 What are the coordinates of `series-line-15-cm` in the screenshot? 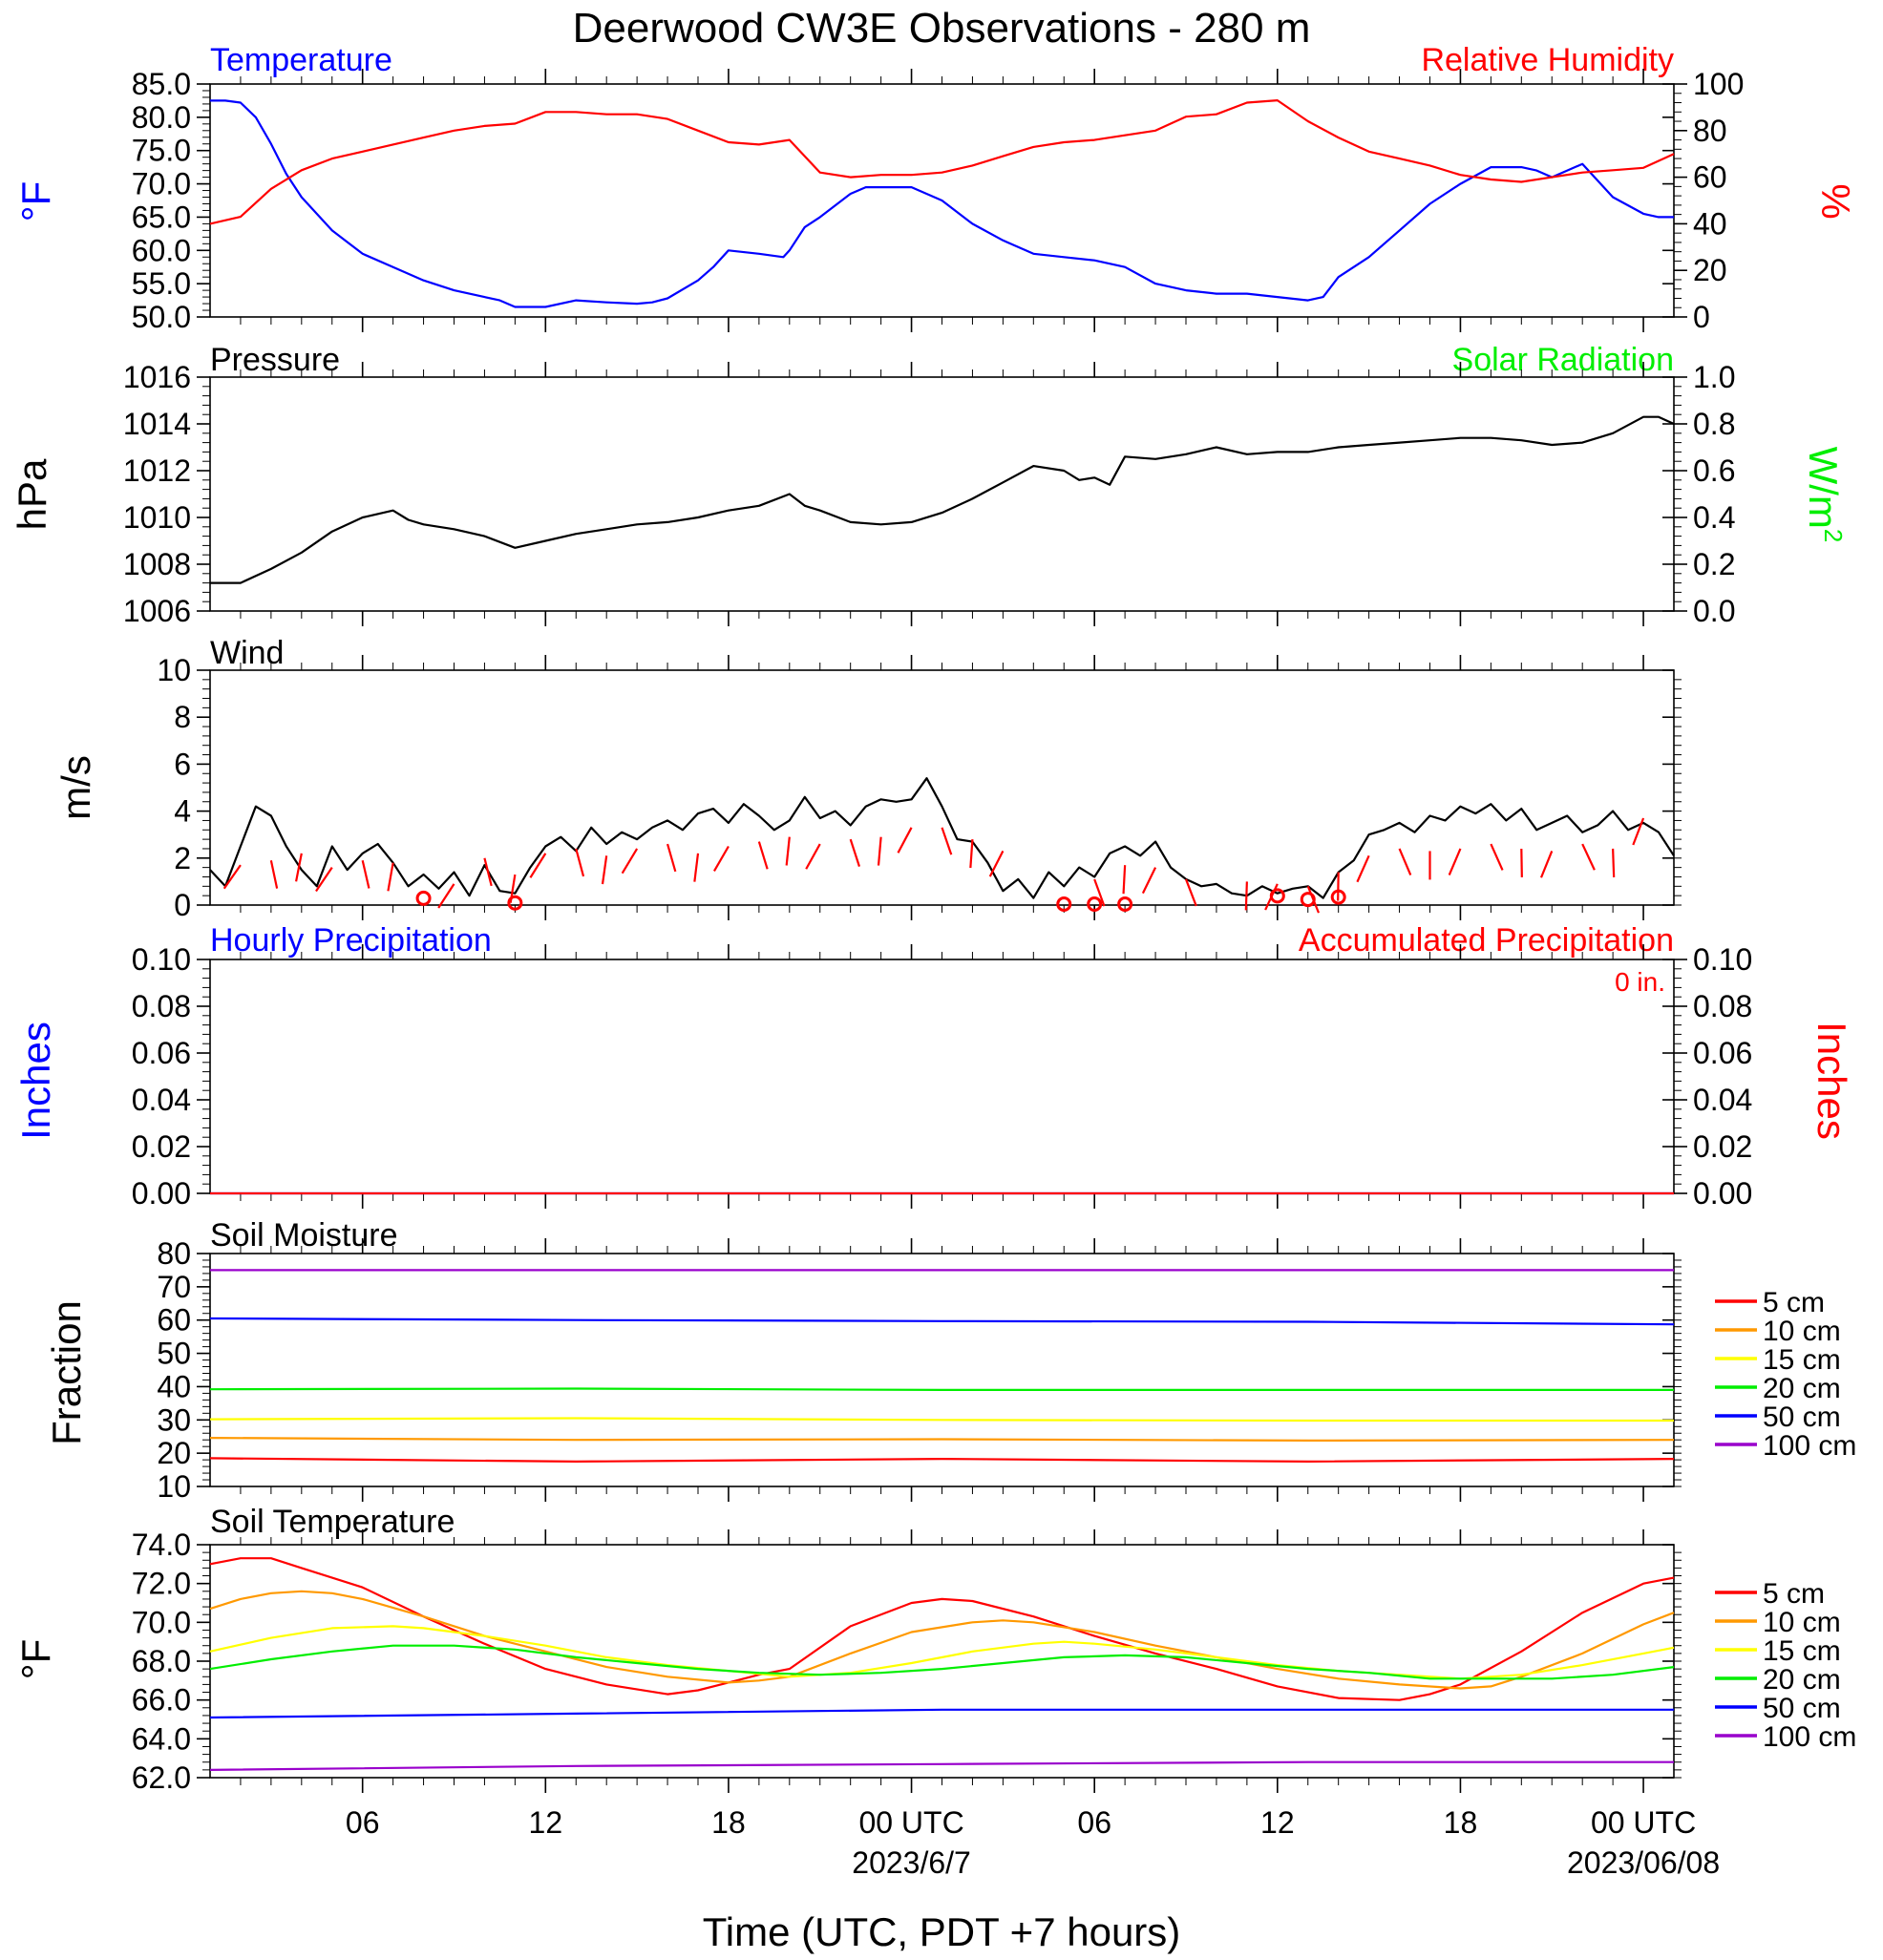 It's located at (942, 1652).